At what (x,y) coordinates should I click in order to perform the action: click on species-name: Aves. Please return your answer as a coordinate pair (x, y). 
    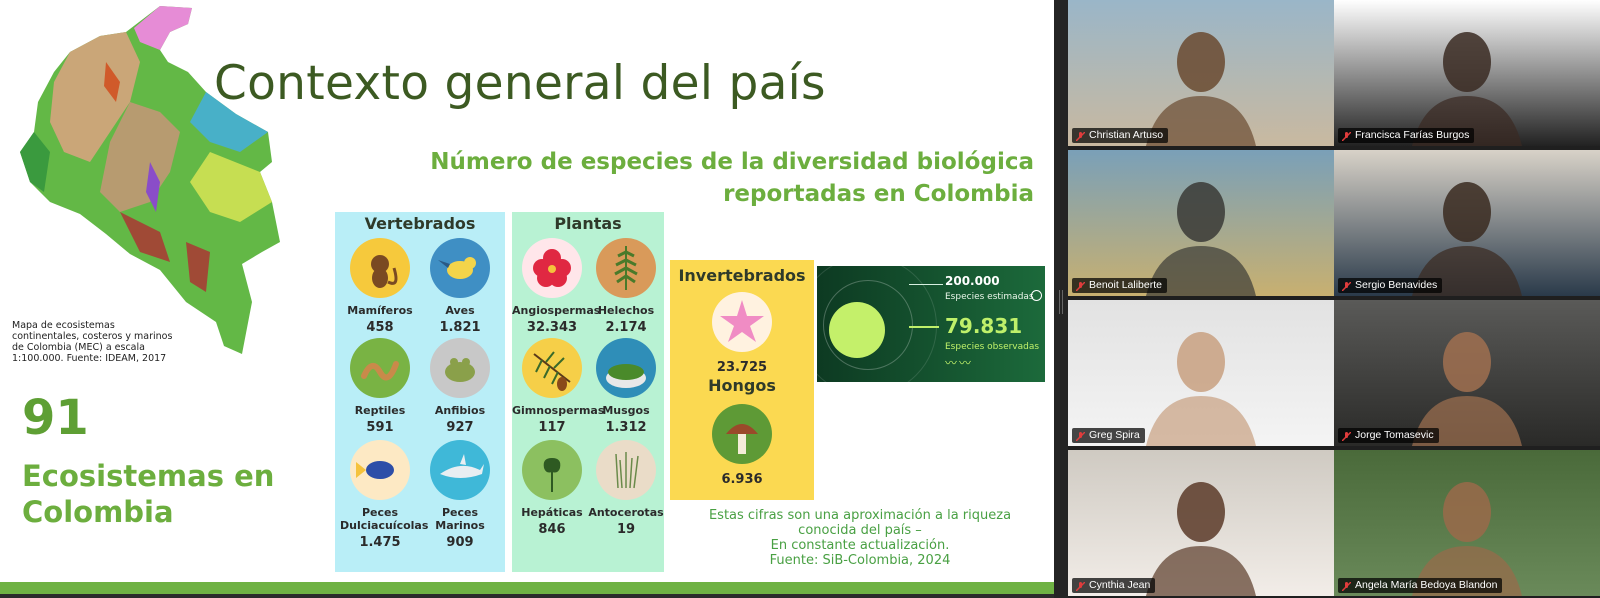
    Looking at the image, I should click on (460, 310).